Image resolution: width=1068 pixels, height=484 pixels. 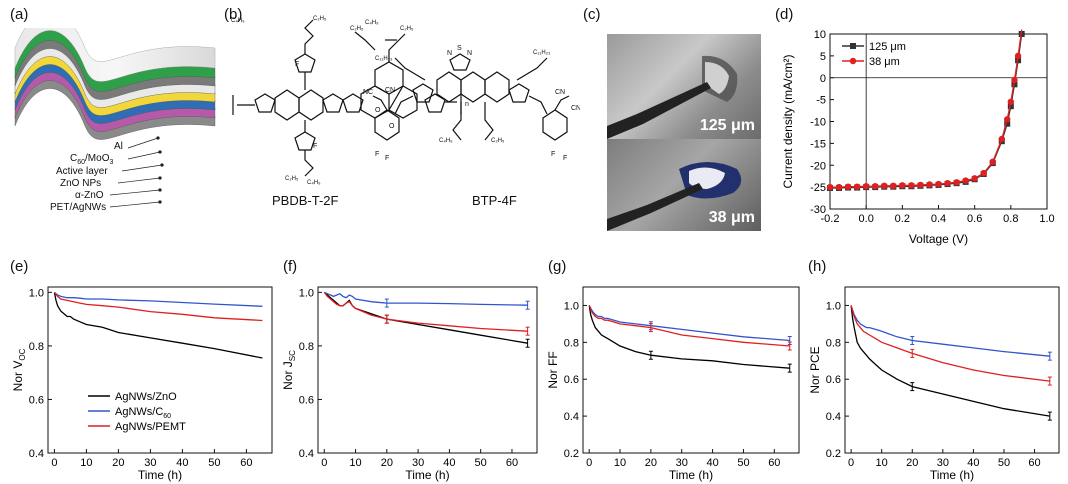 What do you see at coordinates (821, 101) in the screenshot?
I see `y-tick-label: -5` at bounding box center [821, 101].